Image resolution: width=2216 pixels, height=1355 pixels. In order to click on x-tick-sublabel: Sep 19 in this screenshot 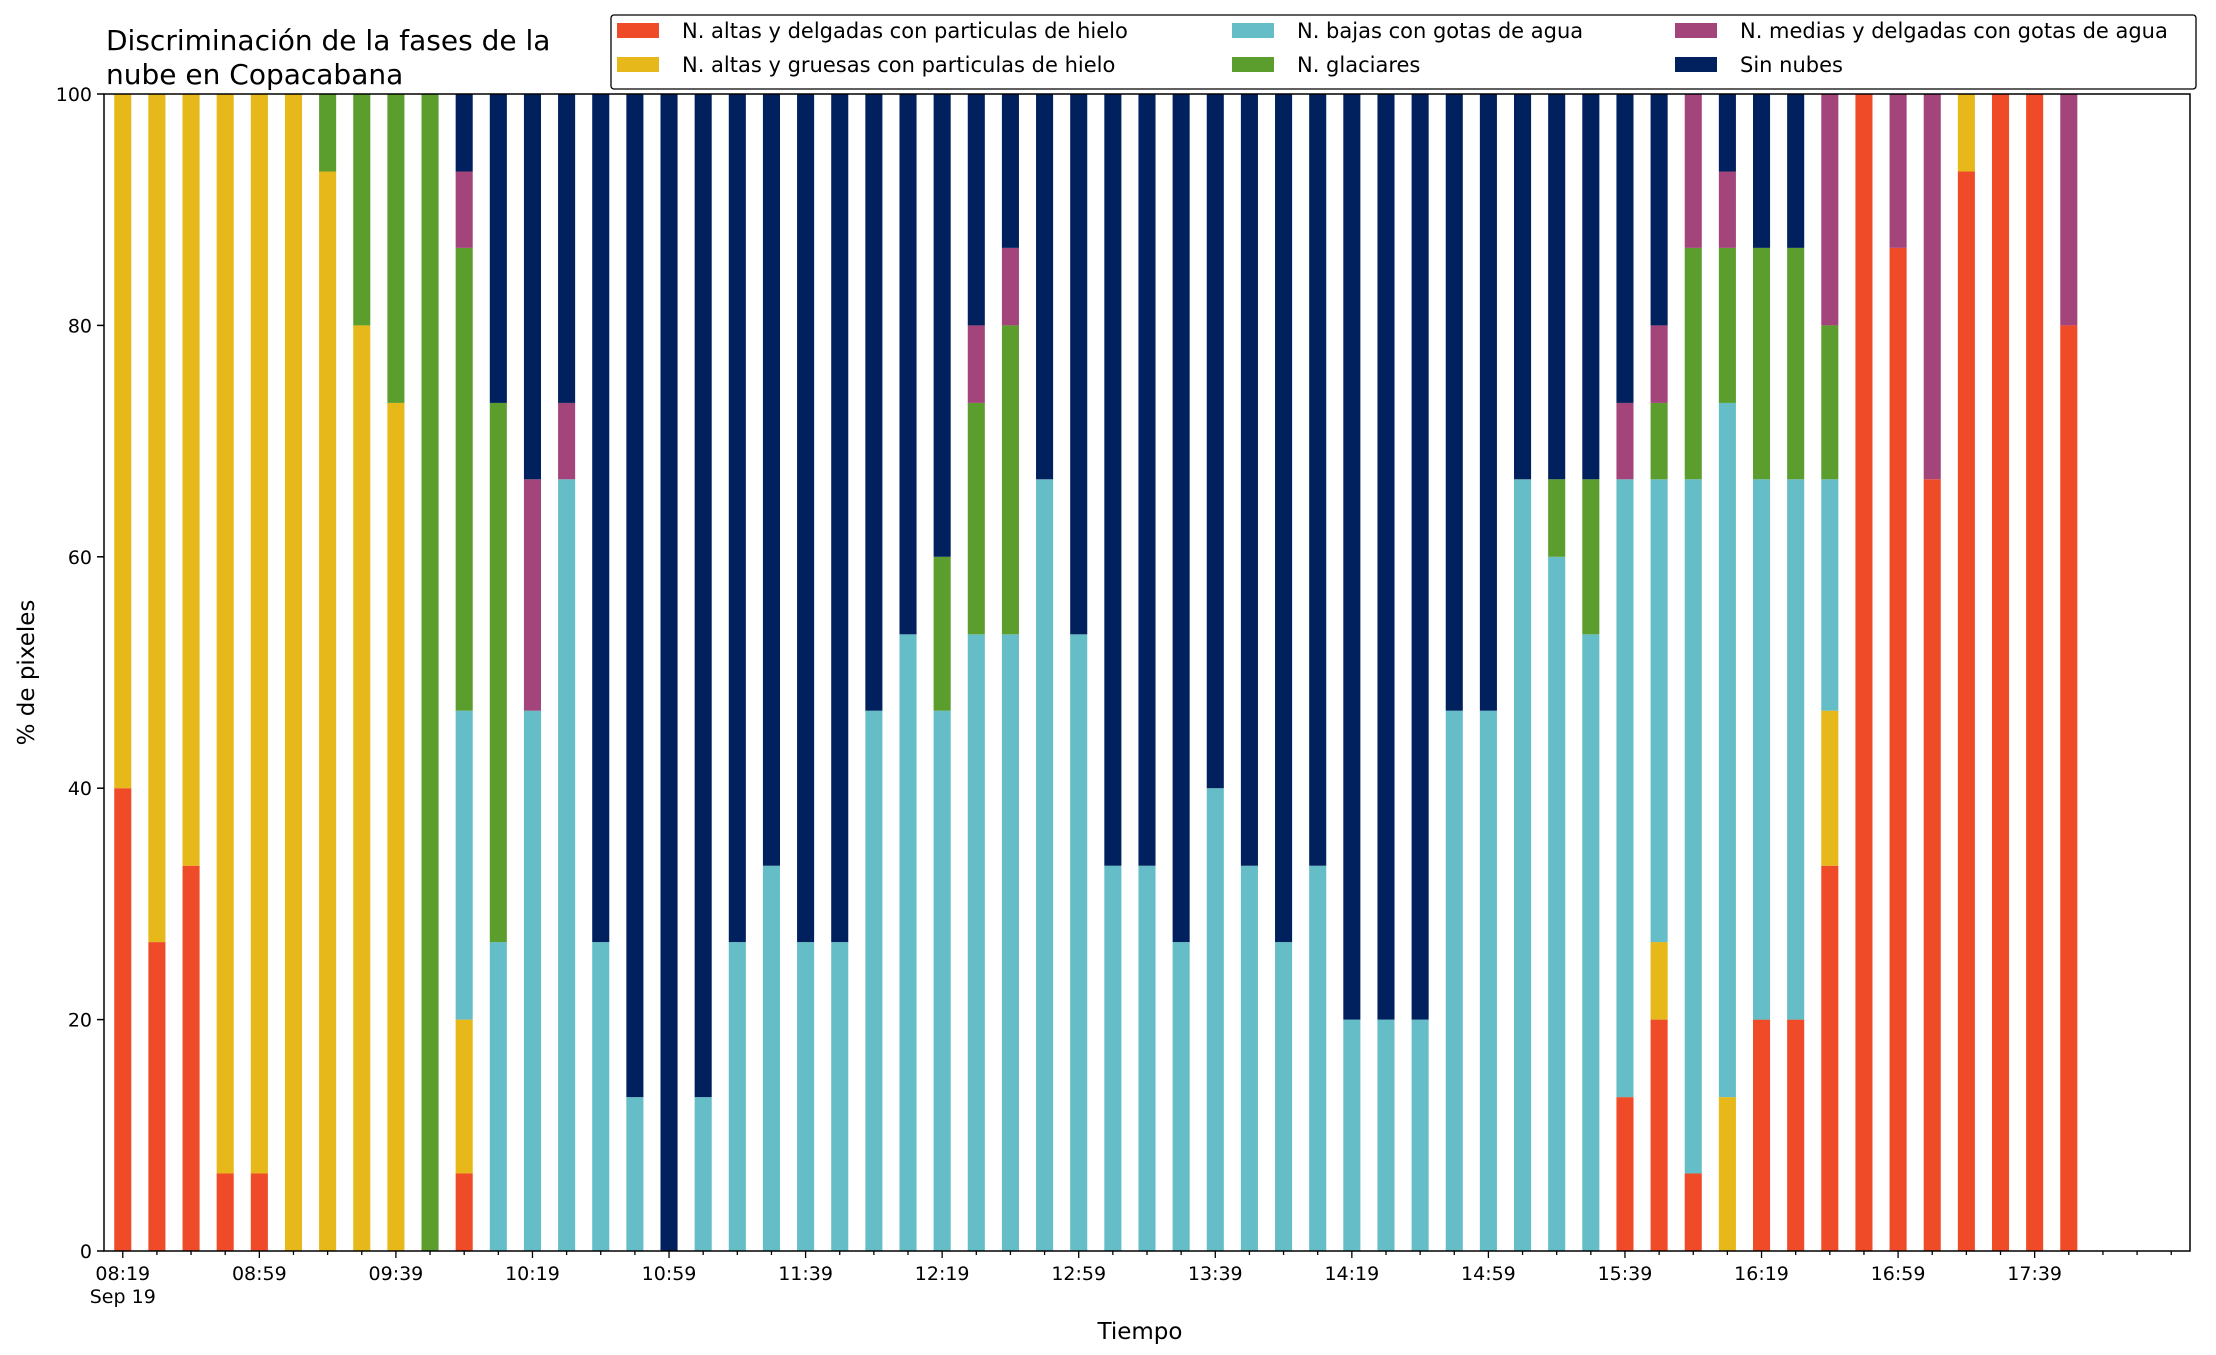, I will do `click(123, 1297)`.